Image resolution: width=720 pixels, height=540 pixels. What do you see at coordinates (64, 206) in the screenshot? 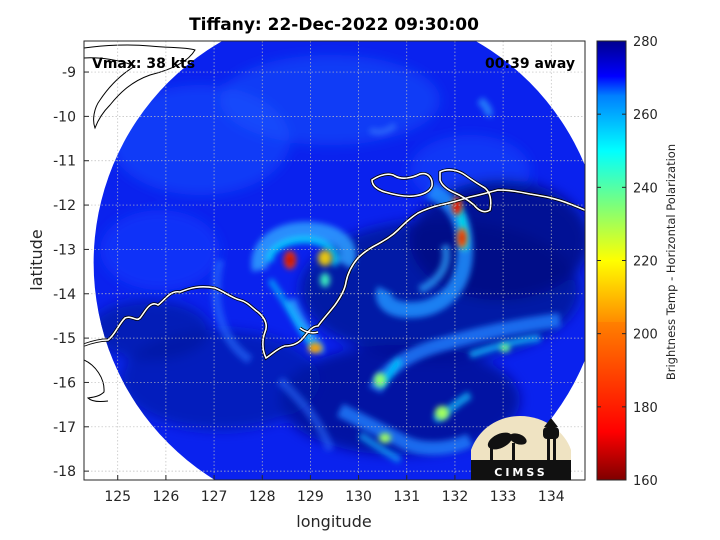
I see `y-tick-label: -12` at bounding box center [64, 206].